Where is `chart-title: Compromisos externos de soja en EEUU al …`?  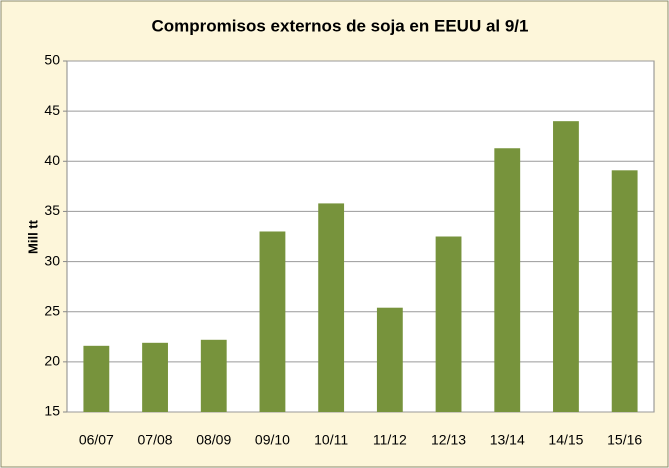
chart-title: Compromisos externos de soja en EEUU al … is located at coordinates (340, 25).